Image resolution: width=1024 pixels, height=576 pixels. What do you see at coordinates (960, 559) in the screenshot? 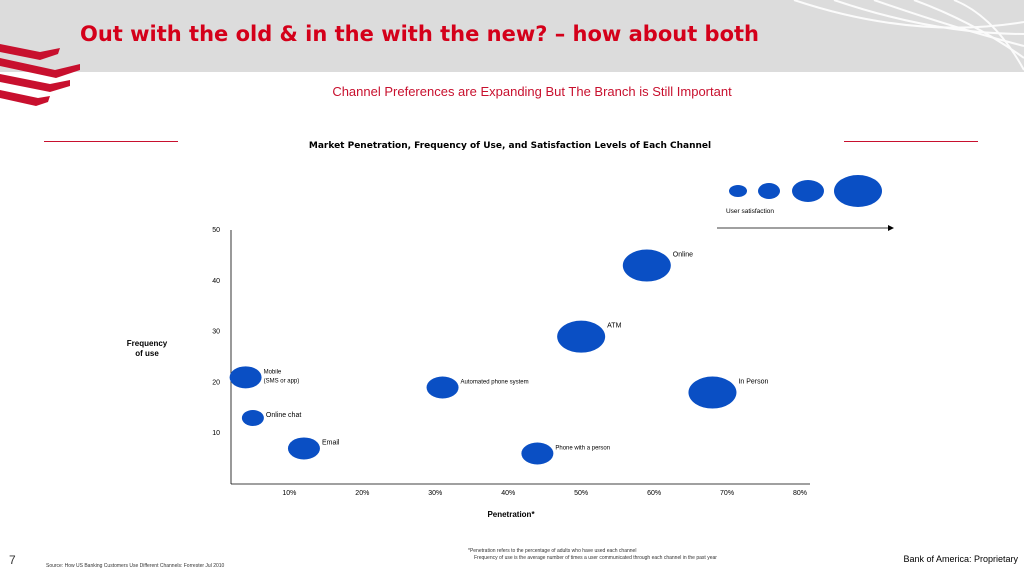
I see `proprietary-label: Bank of America: Proprietary` at bounding box center [960, 559].